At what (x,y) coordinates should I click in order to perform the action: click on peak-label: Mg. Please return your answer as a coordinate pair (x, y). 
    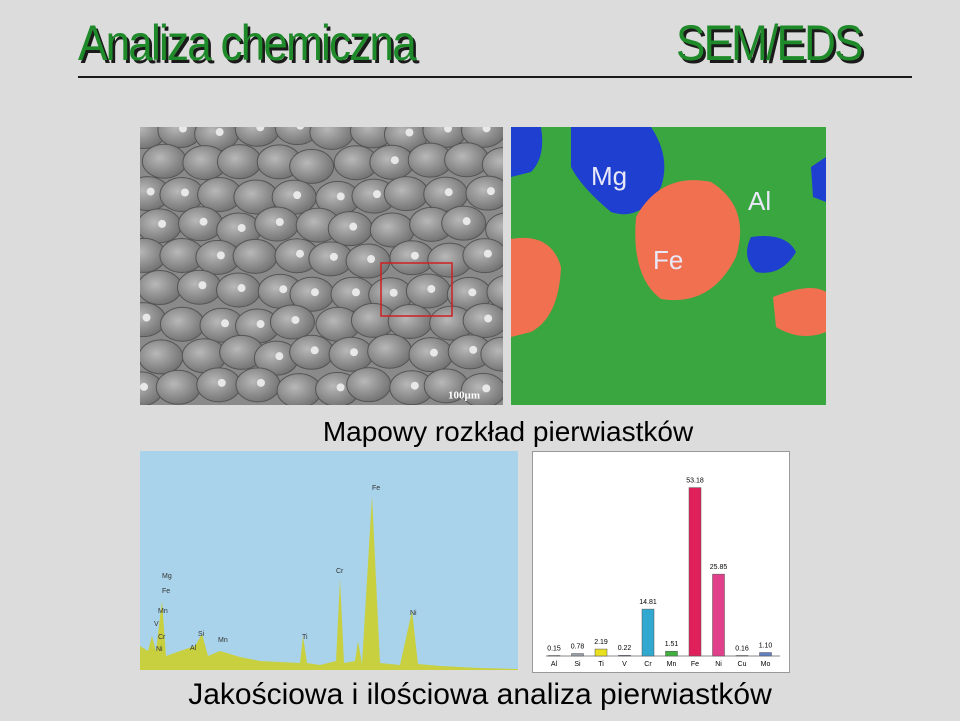
    Looking at the image, I should click on (167, 576).